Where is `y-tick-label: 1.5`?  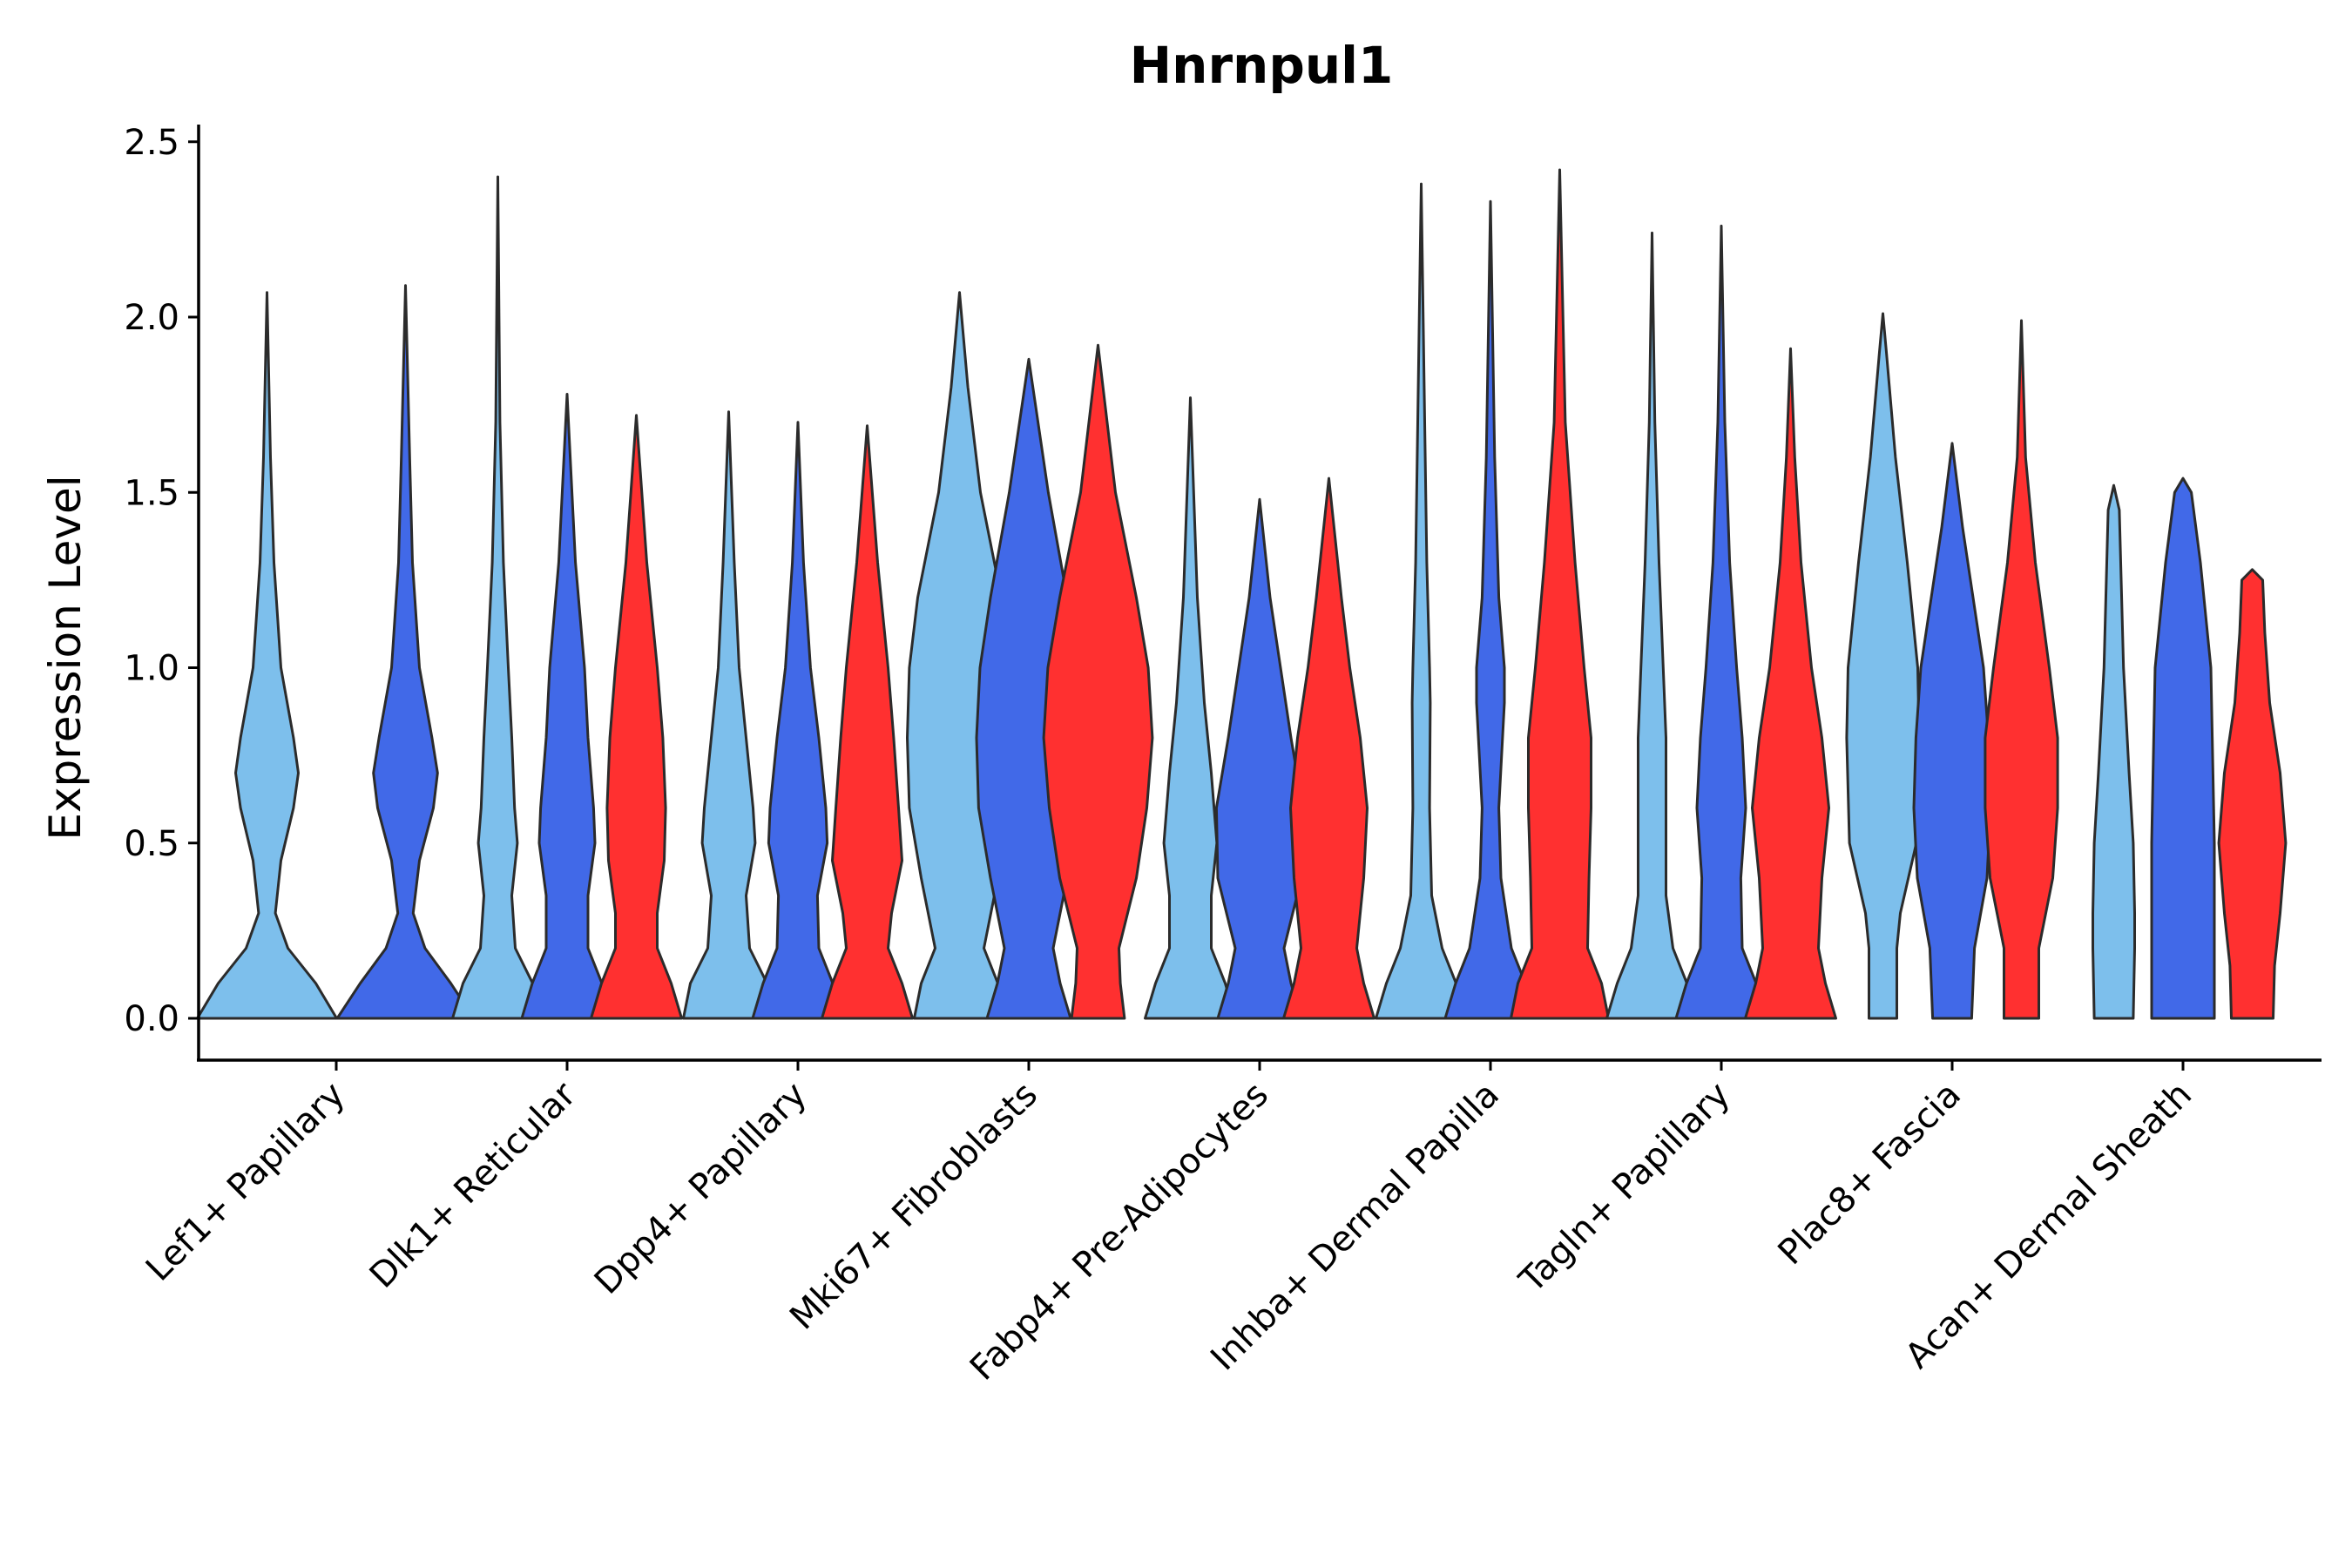 y-tick-label: 1.5 is located at coordinates (151, 493).